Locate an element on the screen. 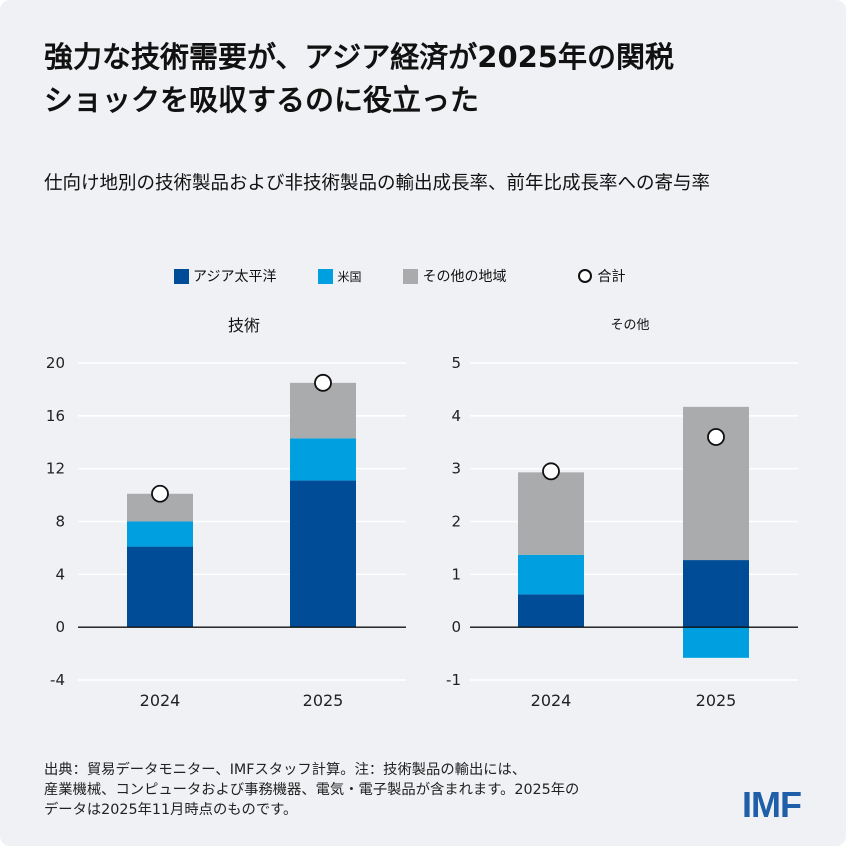 The width and height of the screenshot is (855, 853). y-tick-label-1-3: 2 is located at coordinates (456, 522).